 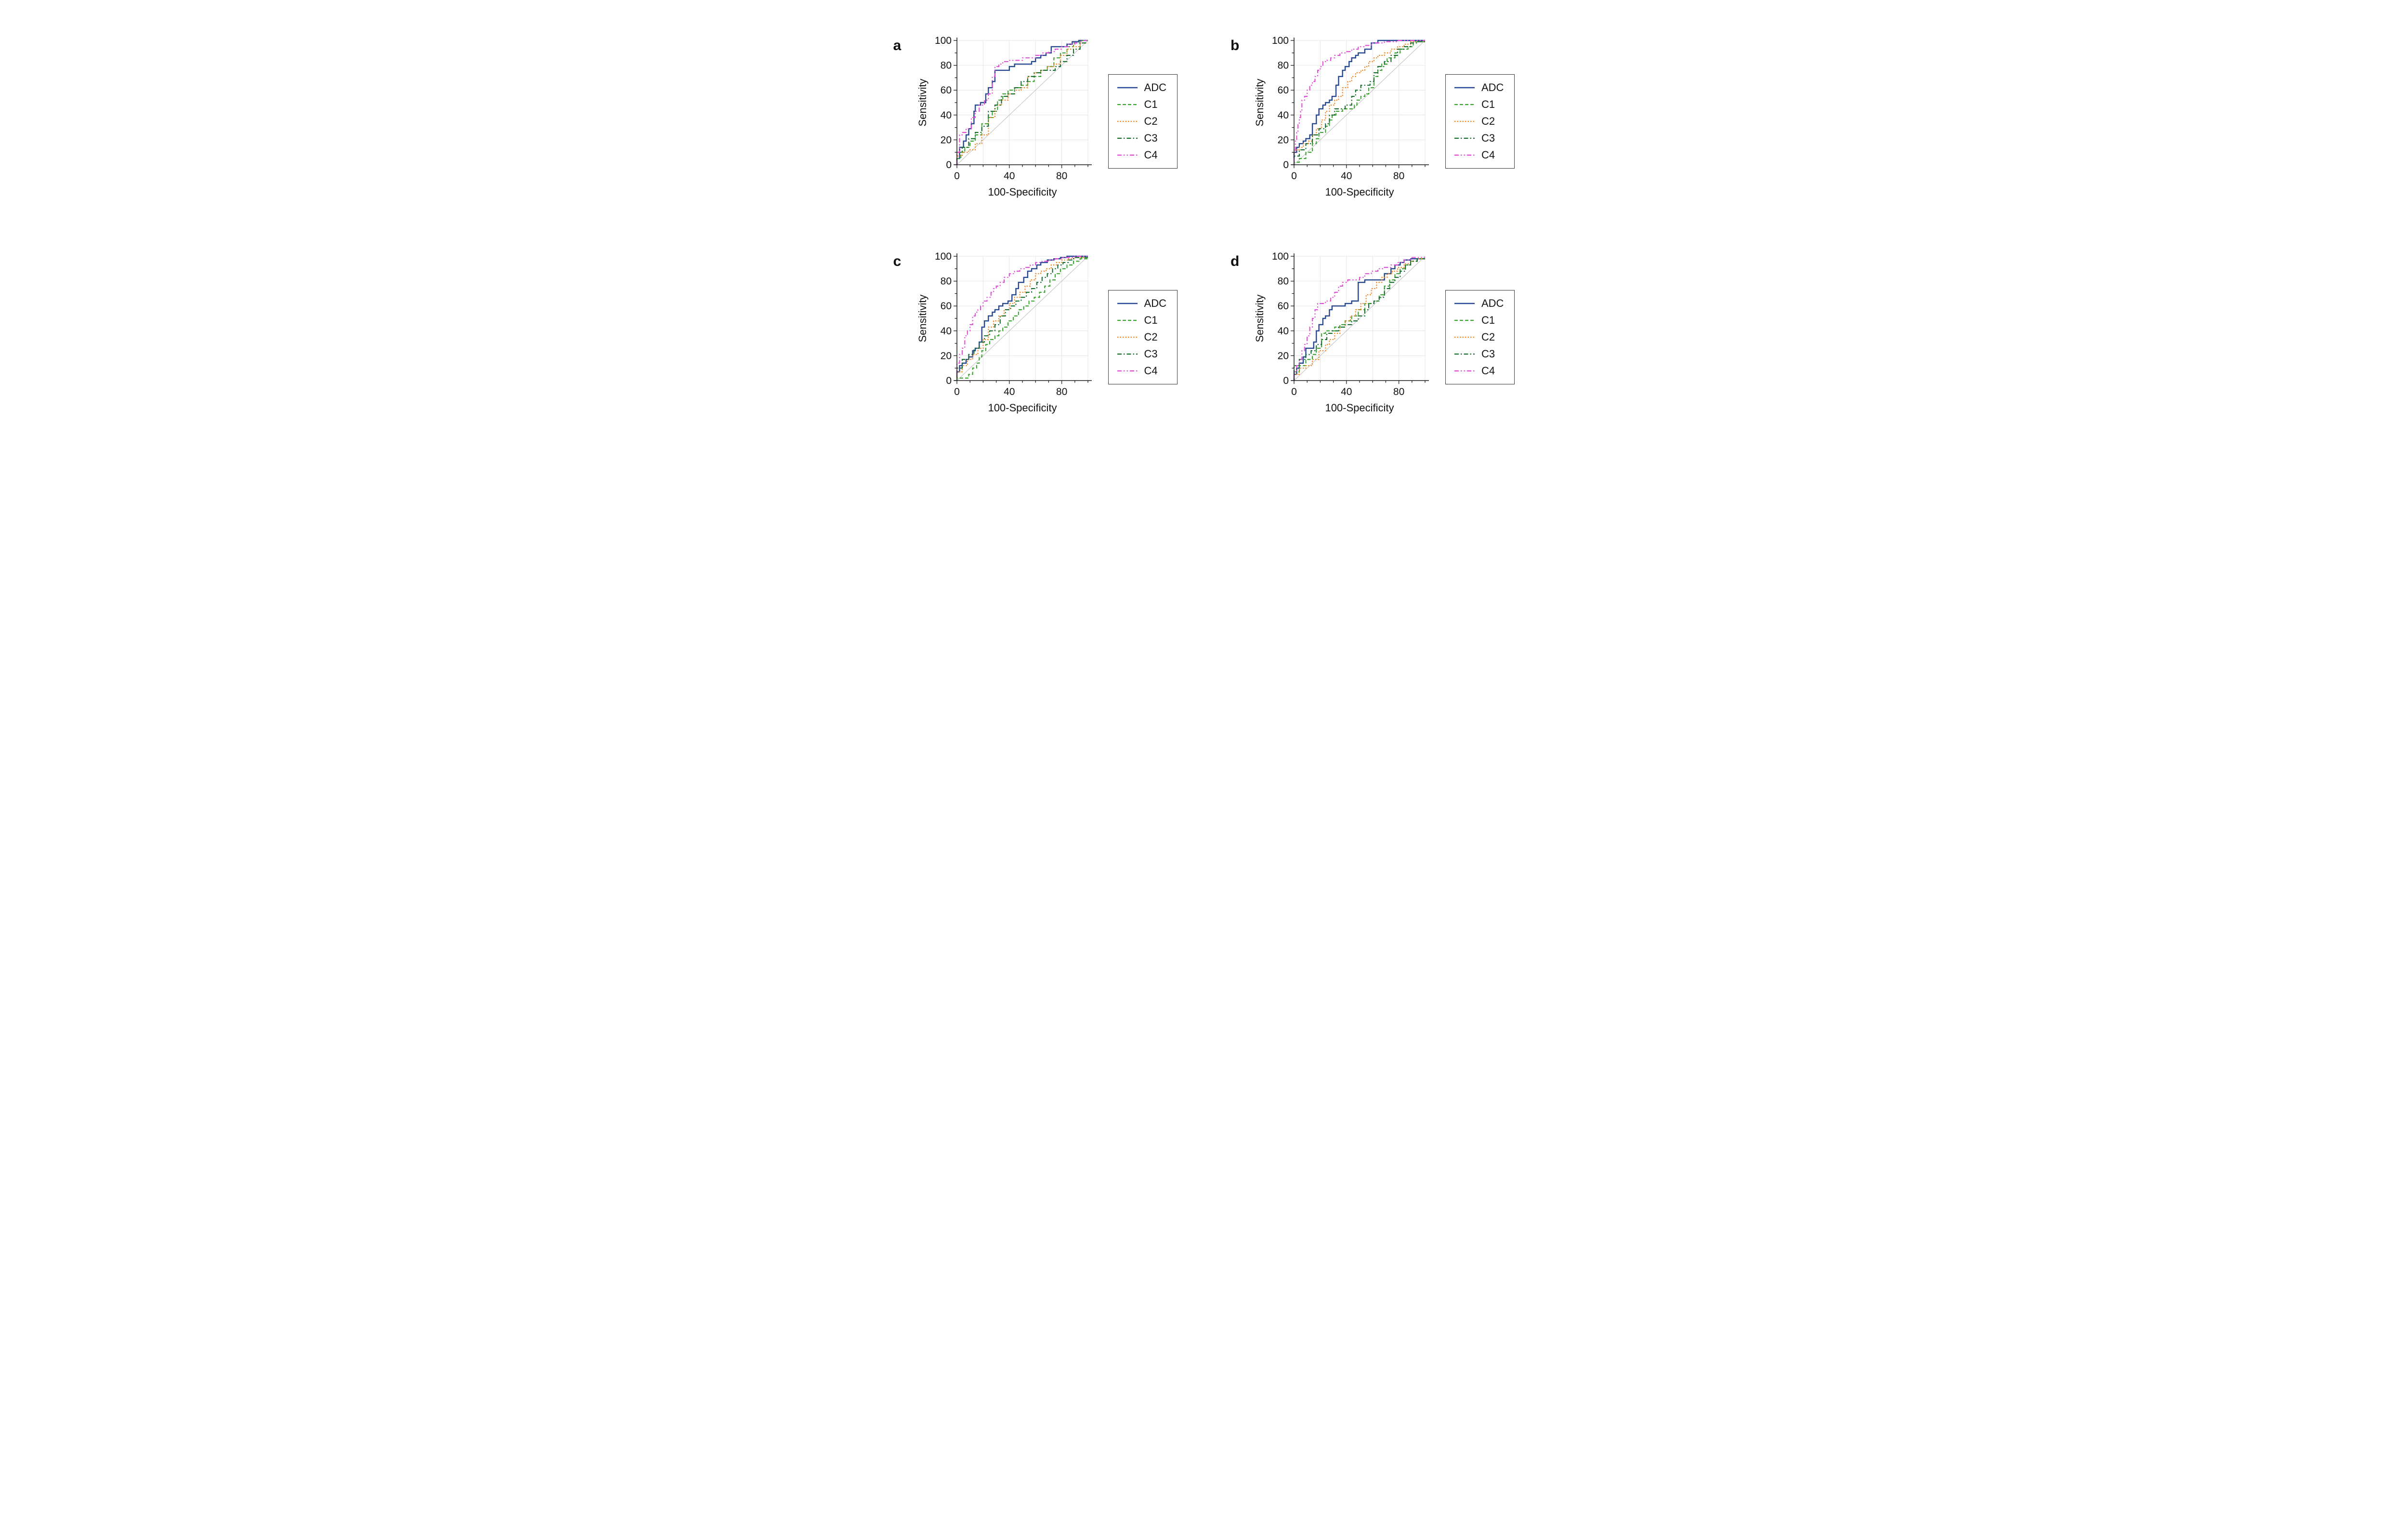 What do you see at coordinates (1155, 303) in the screenshot?
I see `legend-label-ADC: ADC` at bounding box center [1155, 303].